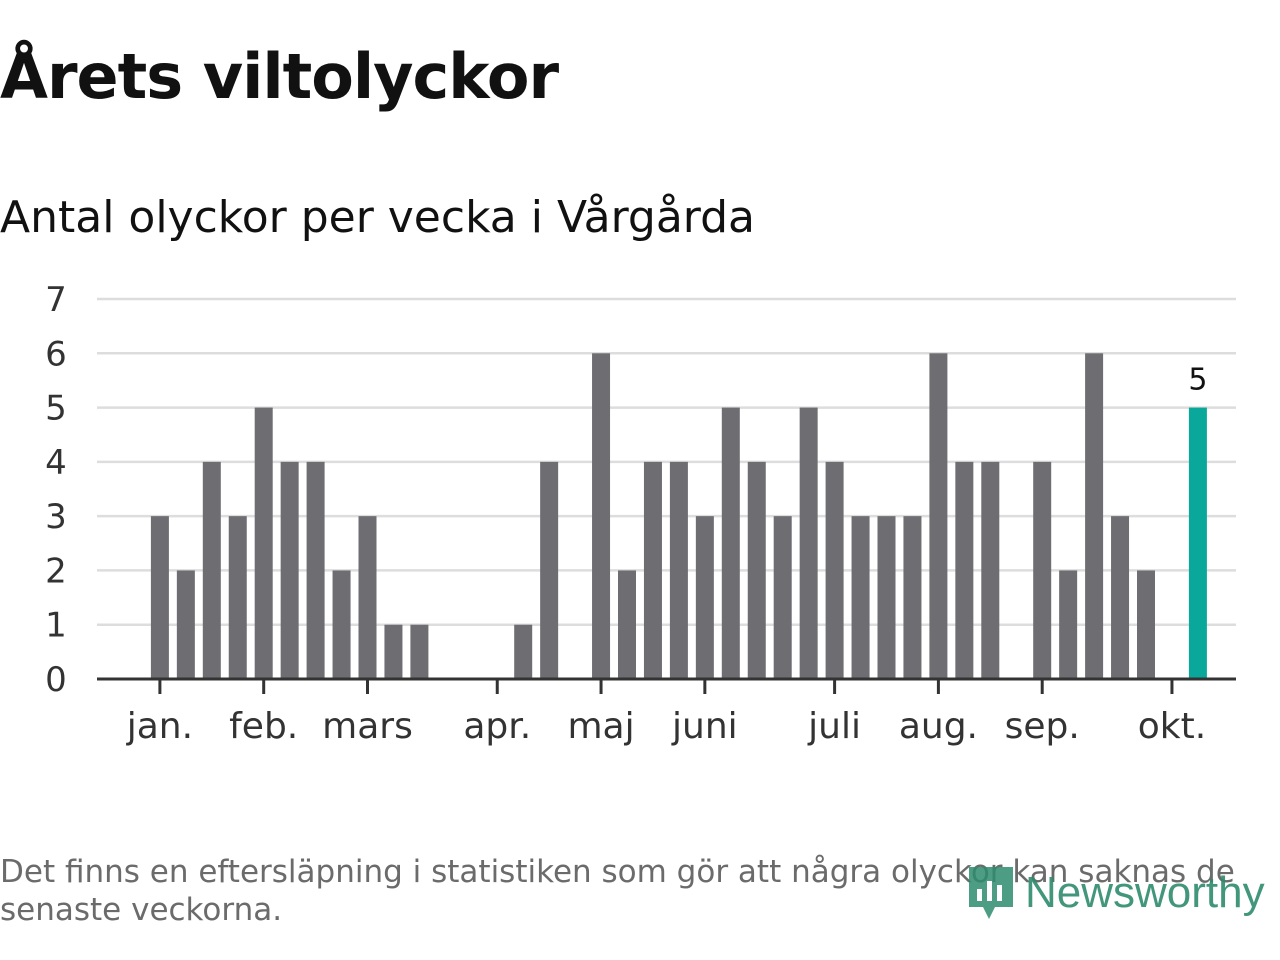 This screenshot has height=960, width=1280. What do you see at coordinates (56, 571) in the screenshot?
I see `y-tick-label: 2` at bounding box center [56, 571].